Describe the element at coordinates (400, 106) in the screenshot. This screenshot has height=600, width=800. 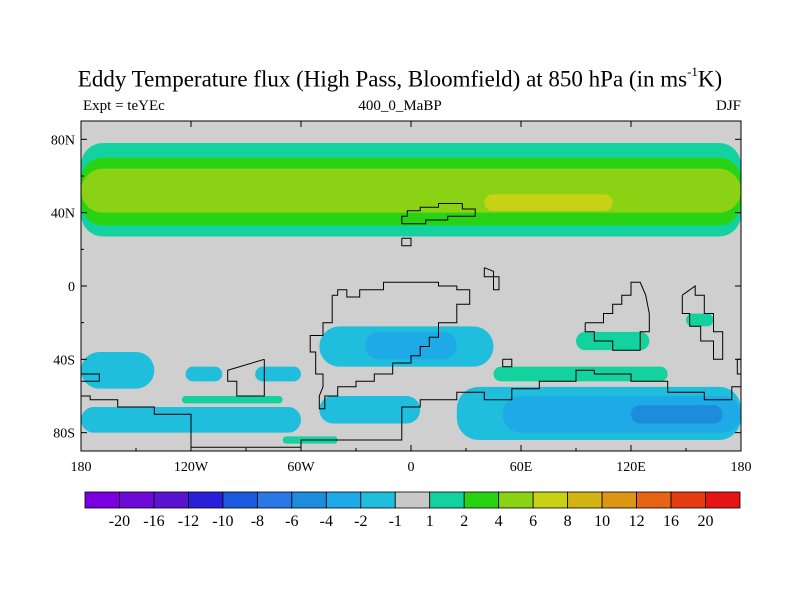
I see `run-label: 400_0_MaBP` at that location.